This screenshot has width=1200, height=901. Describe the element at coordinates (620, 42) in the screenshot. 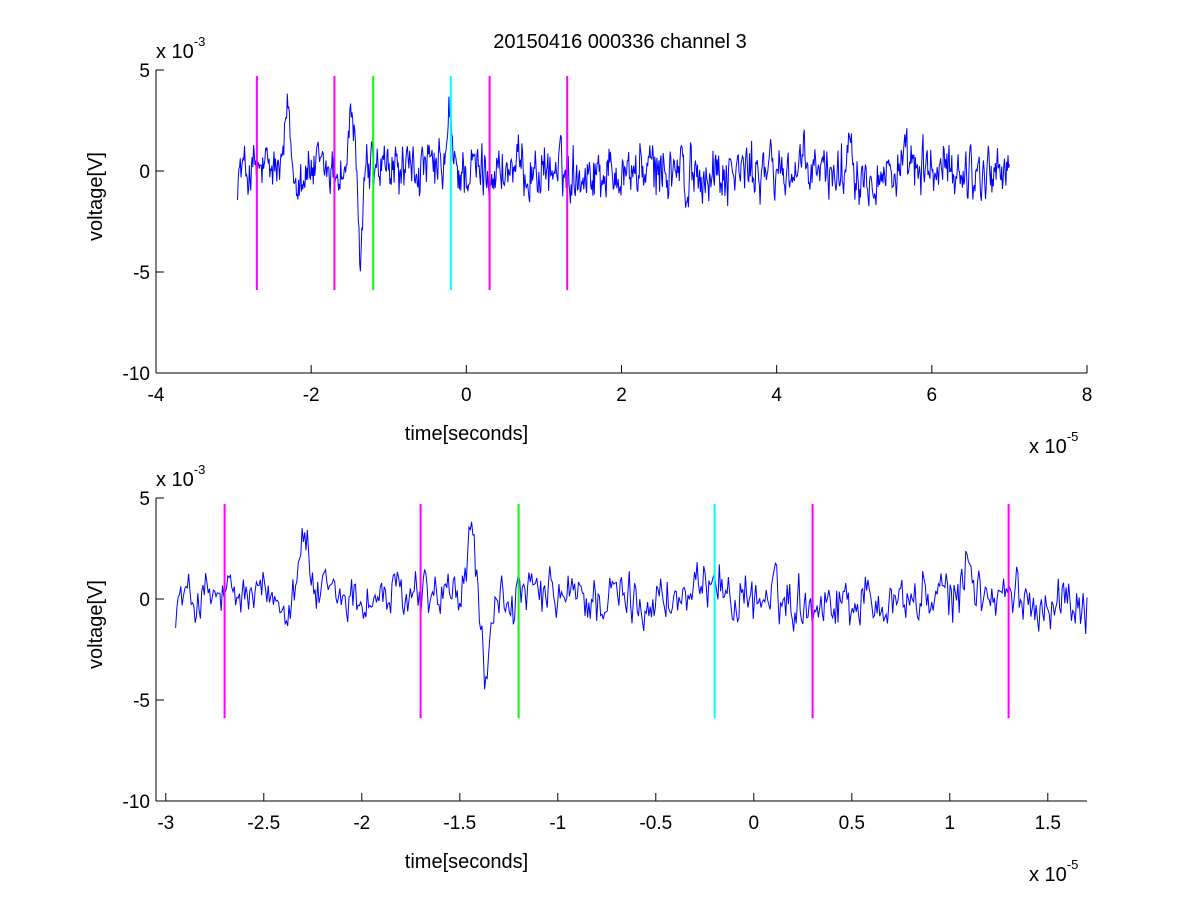

I see `chart-title: 20150416 000336 channel 3` at that location.